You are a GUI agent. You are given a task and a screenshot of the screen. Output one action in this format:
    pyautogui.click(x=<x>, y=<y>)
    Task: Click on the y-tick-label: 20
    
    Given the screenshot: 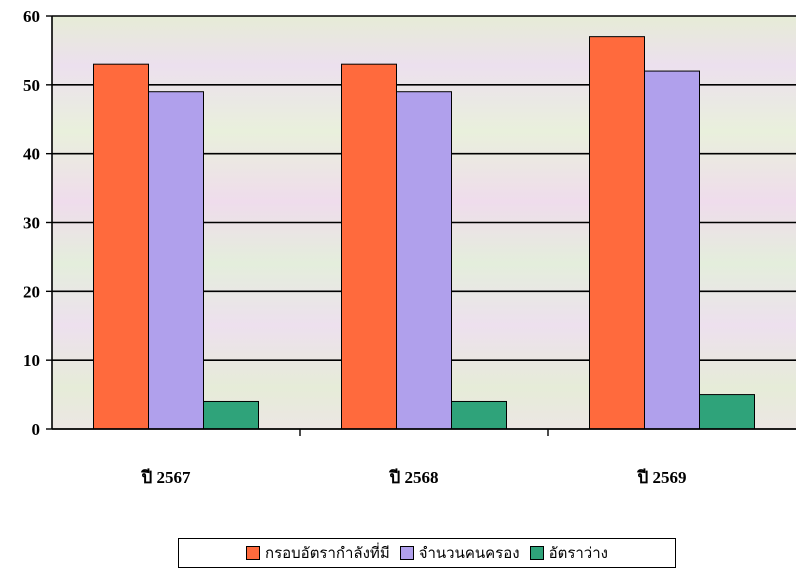 What is the action you would take?
    pyautogui.click(x=31, y=291)
    